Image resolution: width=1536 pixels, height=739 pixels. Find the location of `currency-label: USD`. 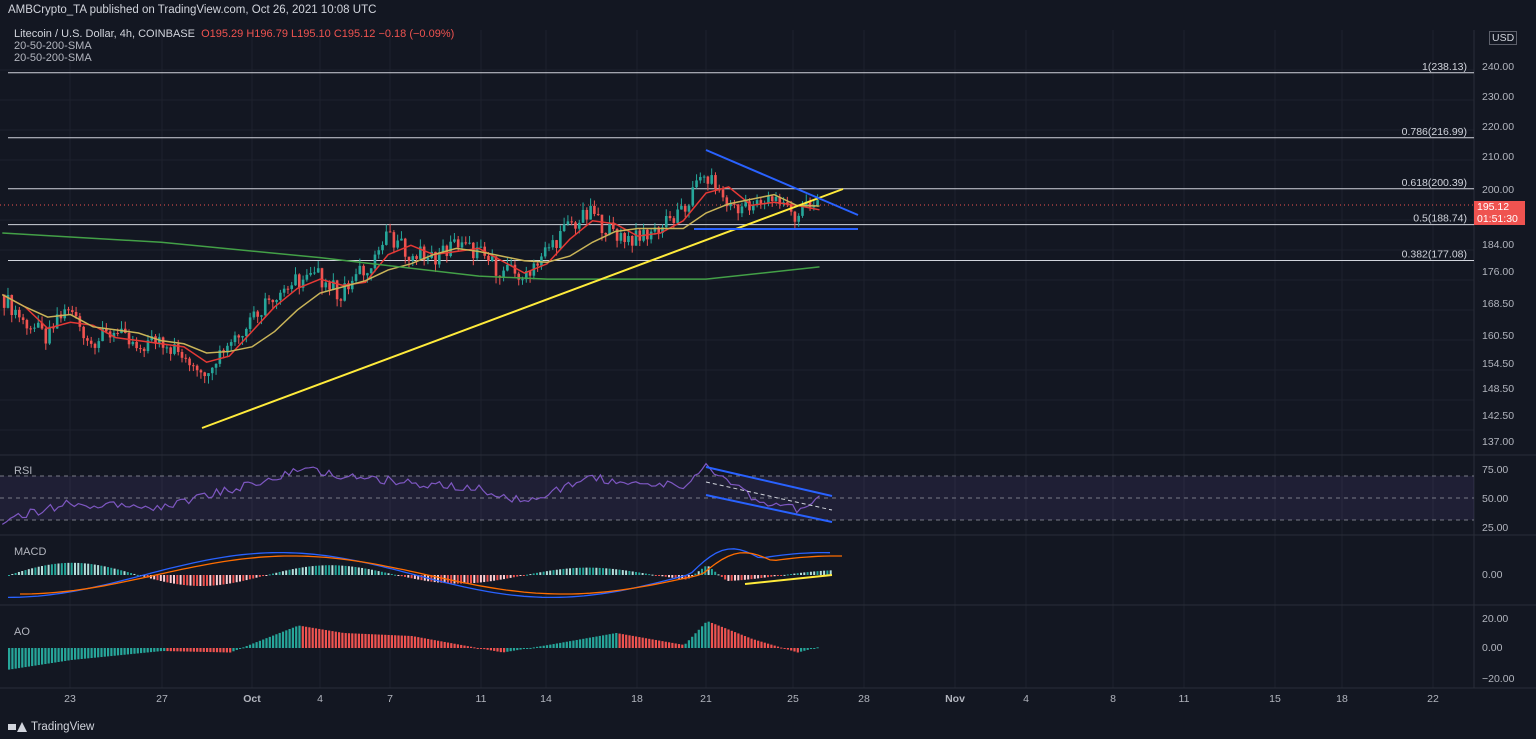

currency-label: USD is located at coordinates (1503, 38).